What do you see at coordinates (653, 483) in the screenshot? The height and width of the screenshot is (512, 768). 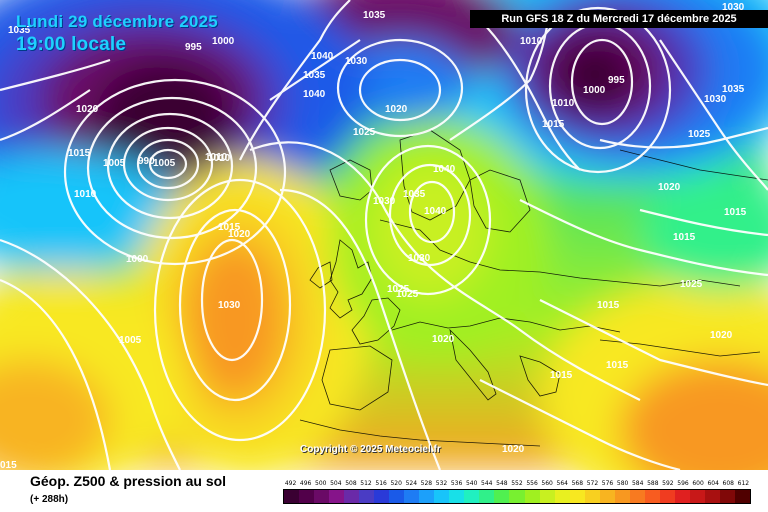 I see `legend-label: 588` at bounding box center [653, 483].